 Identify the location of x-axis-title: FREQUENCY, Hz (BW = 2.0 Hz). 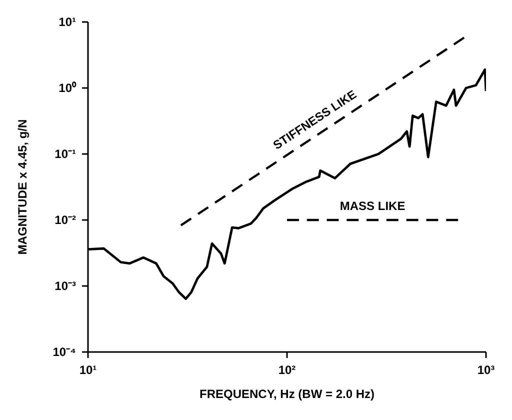
(287, 394).